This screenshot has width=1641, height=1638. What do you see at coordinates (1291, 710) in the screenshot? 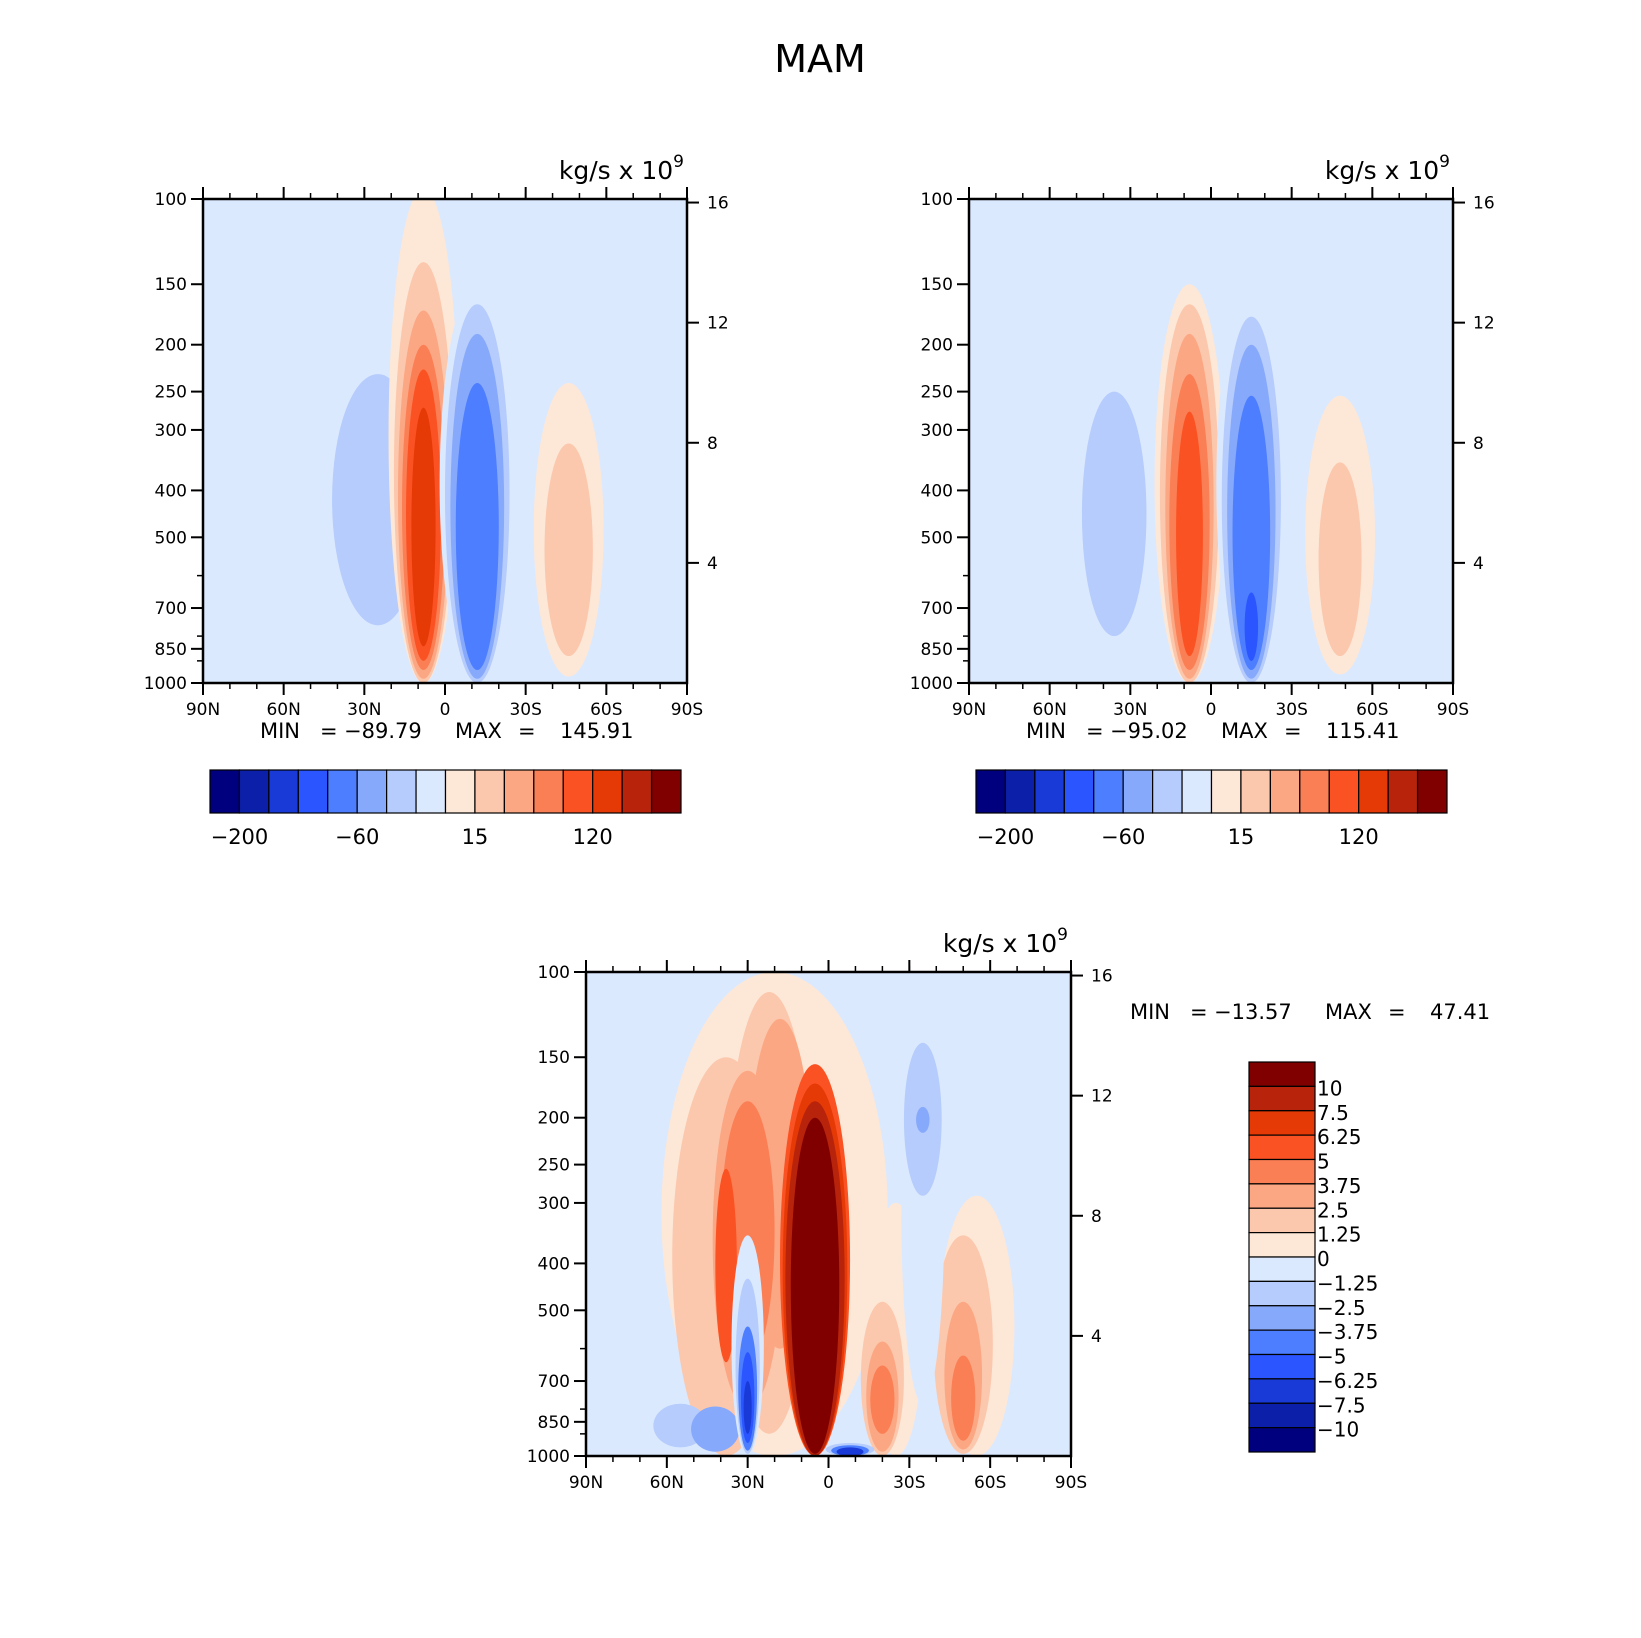
I see `x-tick-label: 30S` at bounding box center [1291, 710].